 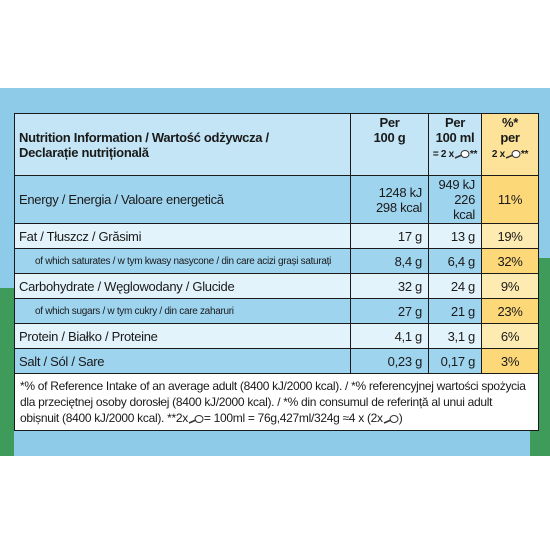 What do you see at coordinates (389, 361) in the screenshot?
I see `cell: 0,23 g` at bounding box center [389, 361].